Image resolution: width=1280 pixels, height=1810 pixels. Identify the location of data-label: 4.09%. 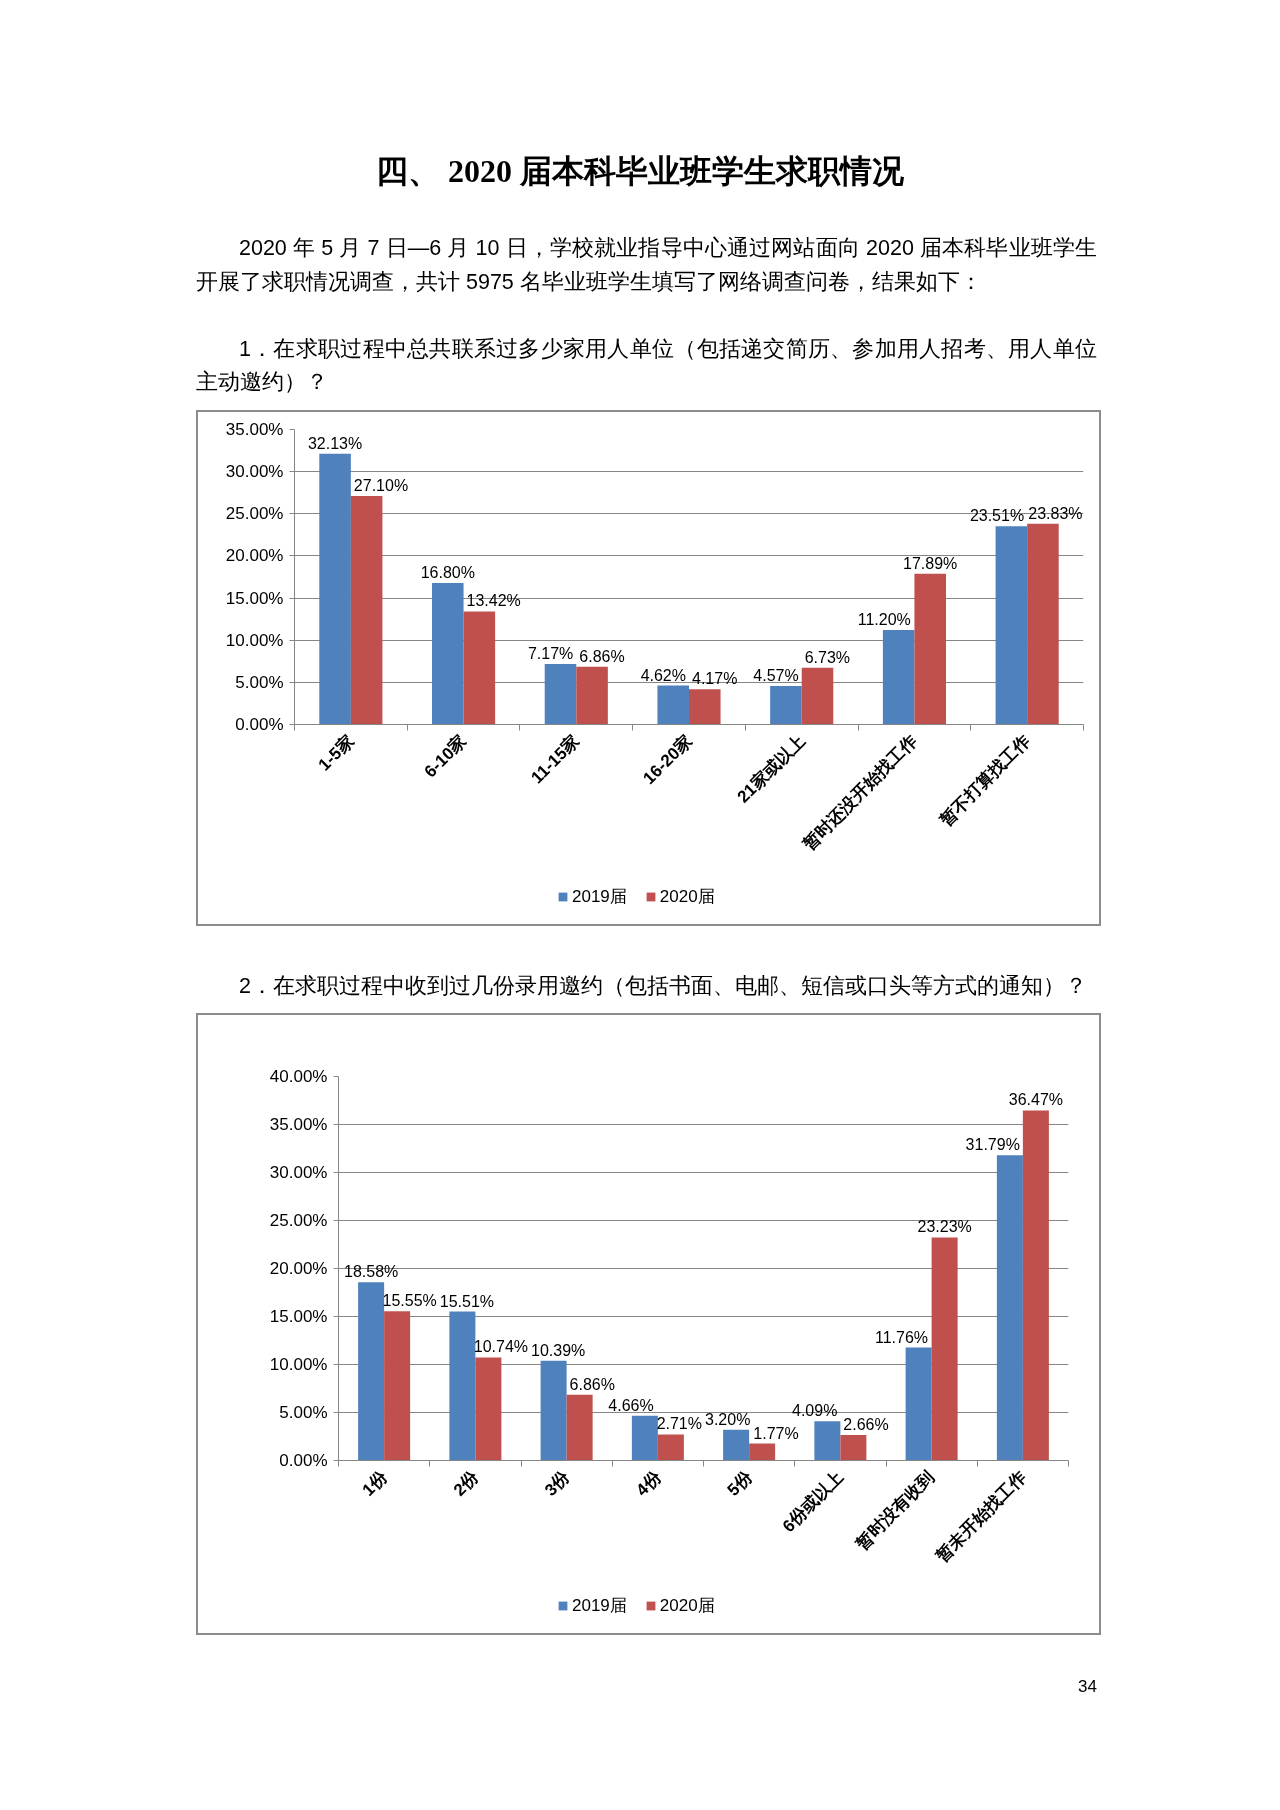
(815, 1411).